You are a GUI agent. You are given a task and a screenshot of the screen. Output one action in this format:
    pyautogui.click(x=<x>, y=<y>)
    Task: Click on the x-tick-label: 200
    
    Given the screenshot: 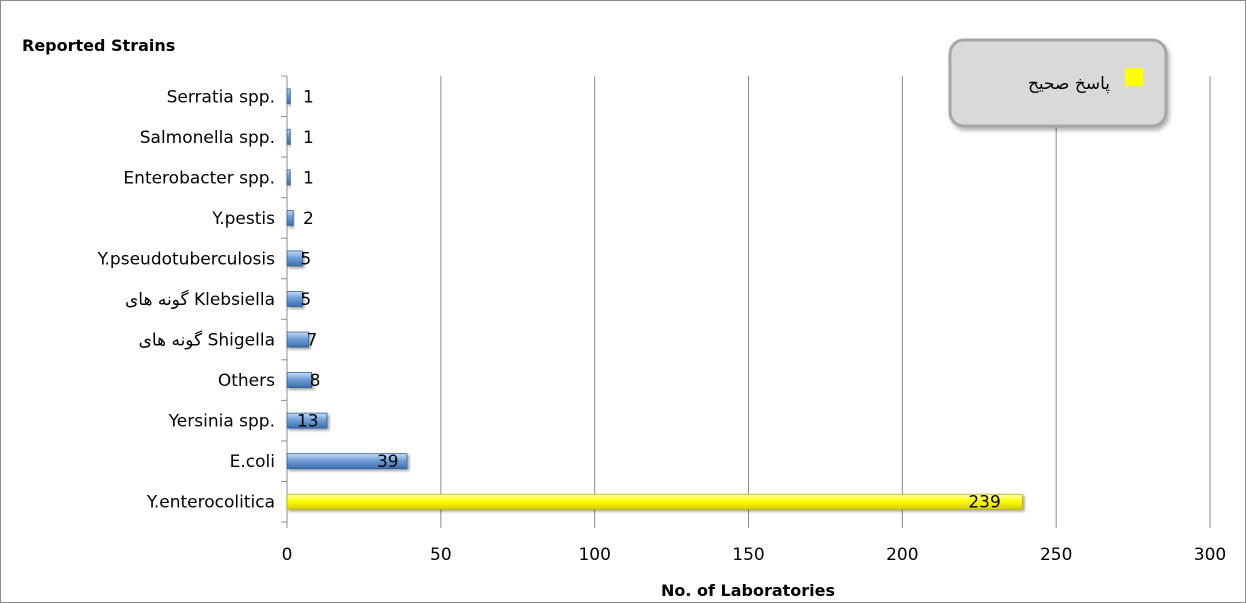 What is the action you would take?
    pyautogui.click(x=902, y=555)
    